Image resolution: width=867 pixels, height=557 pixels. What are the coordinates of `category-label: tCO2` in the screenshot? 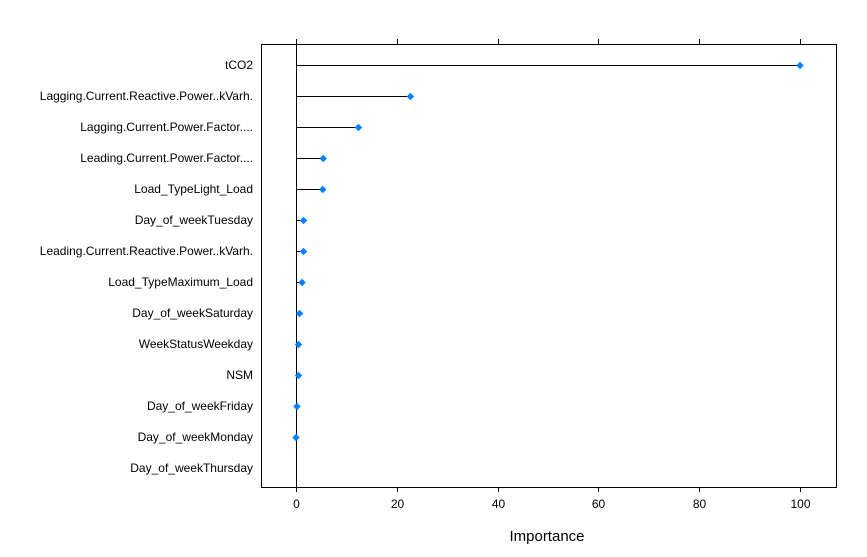 It's located at (239, 65).